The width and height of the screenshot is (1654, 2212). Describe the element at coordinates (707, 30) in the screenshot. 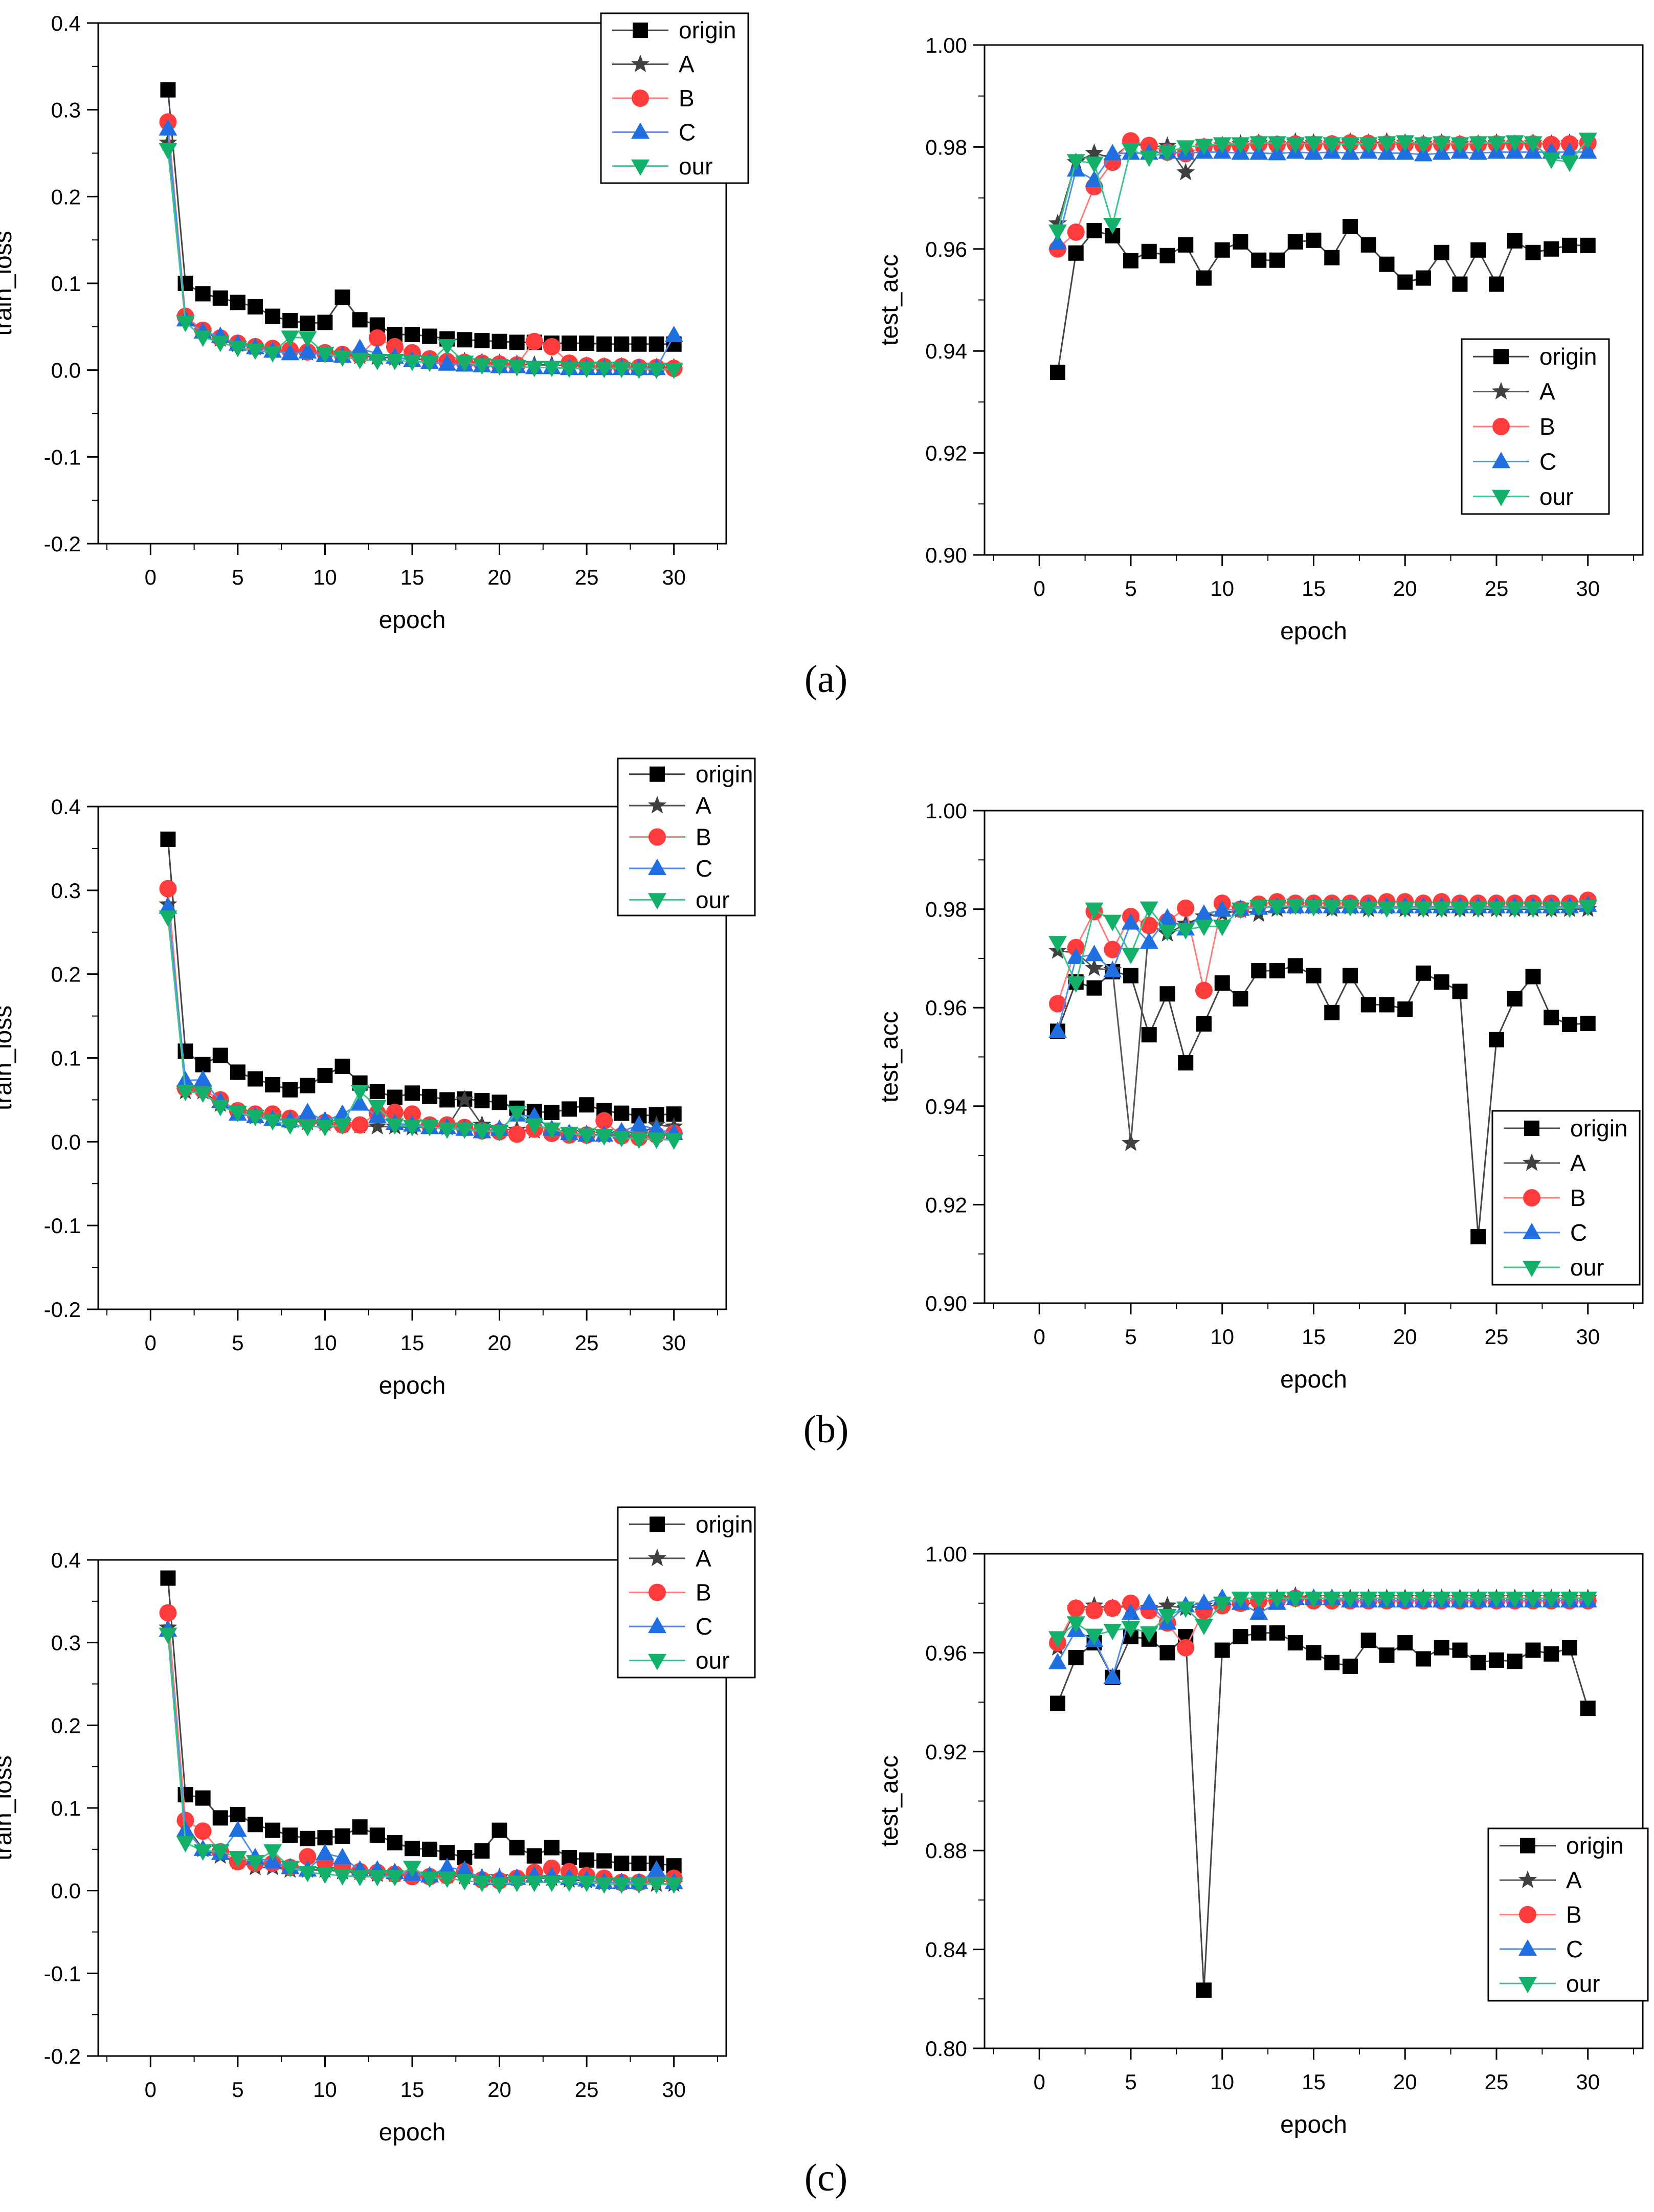

I see `legend-label-origin: origin` at that location.